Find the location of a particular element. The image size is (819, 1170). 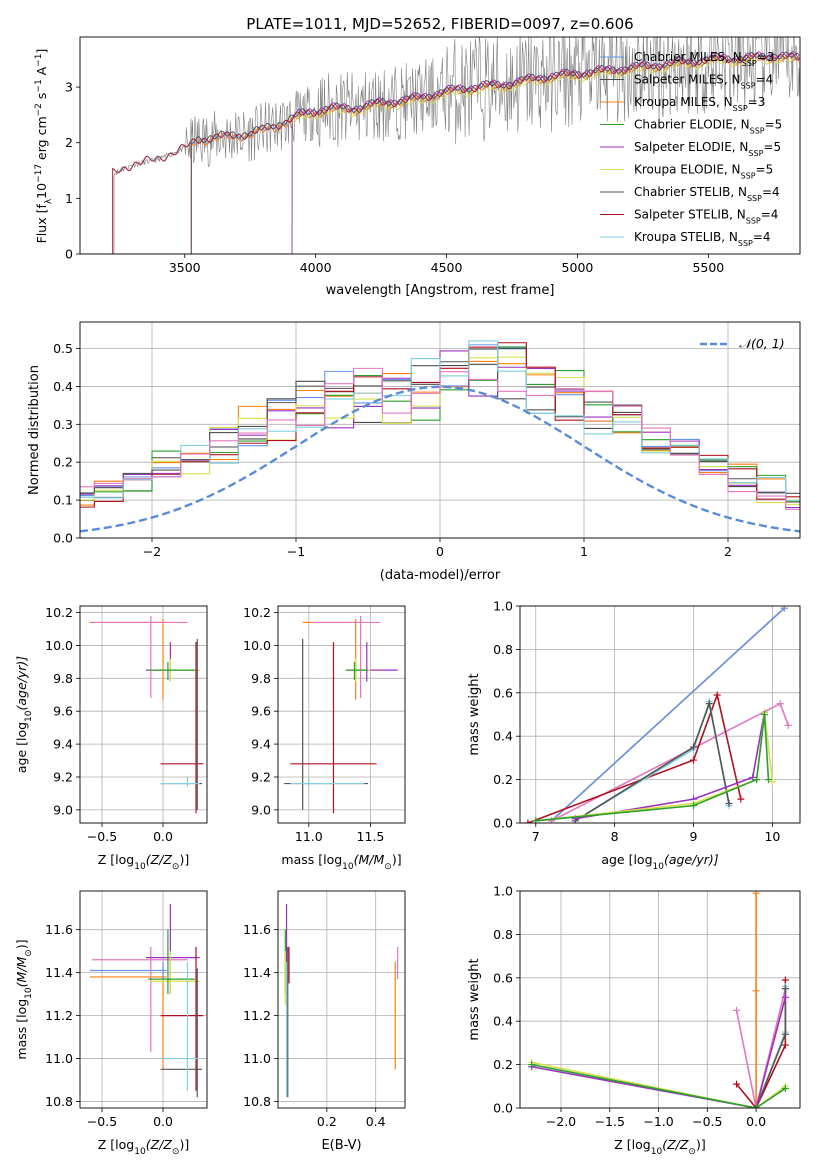

y-tick-label: 0.3 is located at coordinates (63, 424).